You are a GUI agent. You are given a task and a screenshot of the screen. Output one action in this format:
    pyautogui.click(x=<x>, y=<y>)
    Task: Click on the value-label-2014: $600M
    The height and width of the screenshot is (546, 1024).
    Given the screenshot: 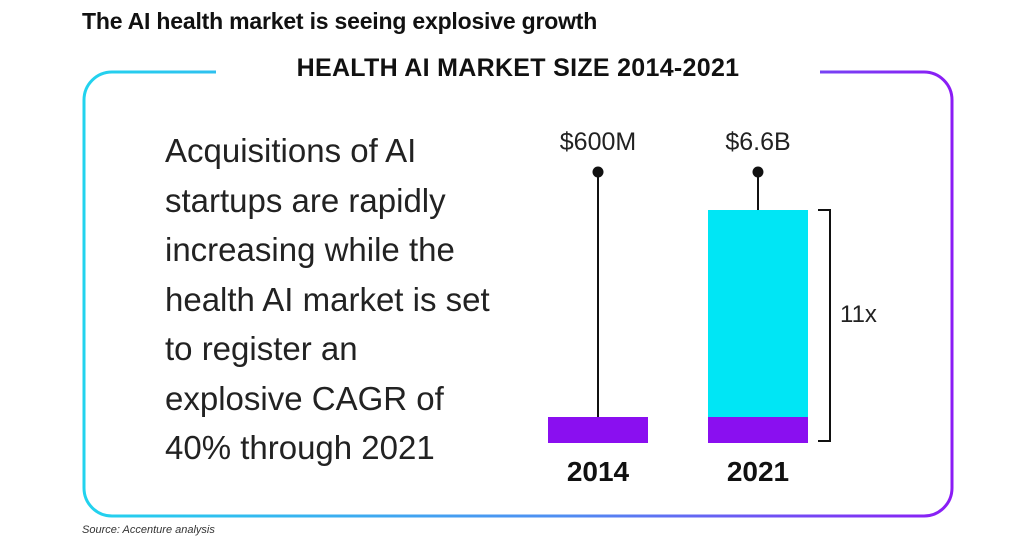 What is the action you would take?
    pyautogui.click(x=598, y=142)
    